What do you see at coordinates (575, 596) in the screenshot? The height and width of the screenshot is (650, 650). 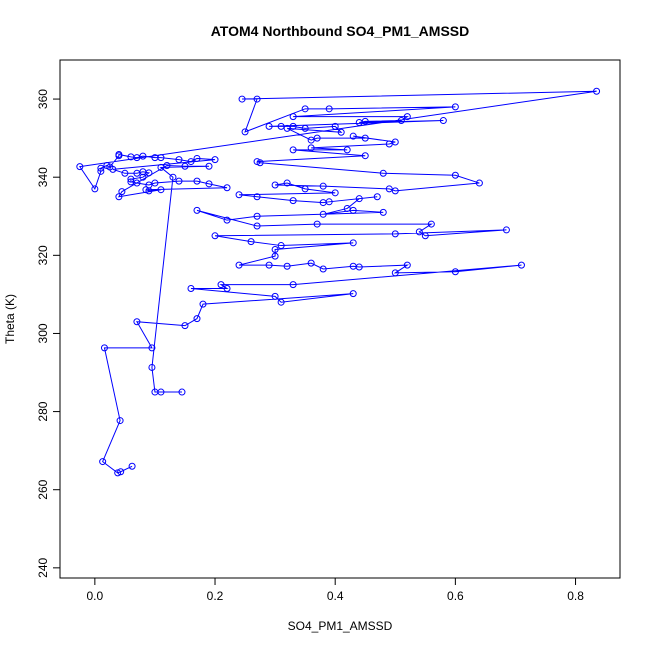 I see `x-tick-label: 0.8` at bounding box center [575, 596].